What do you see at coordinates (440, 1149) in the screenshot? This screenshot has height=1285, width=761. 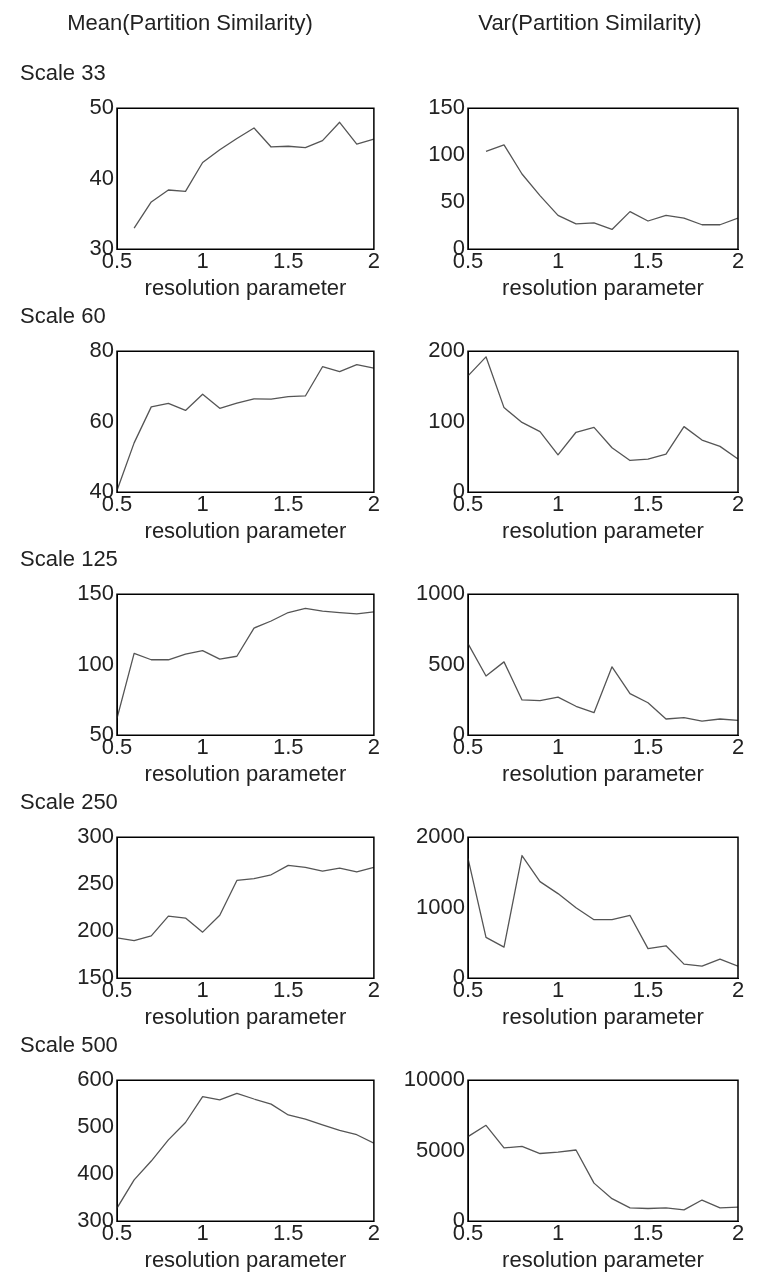 I see `y-tick-label: 5000` at bounding box center [440, 1149].